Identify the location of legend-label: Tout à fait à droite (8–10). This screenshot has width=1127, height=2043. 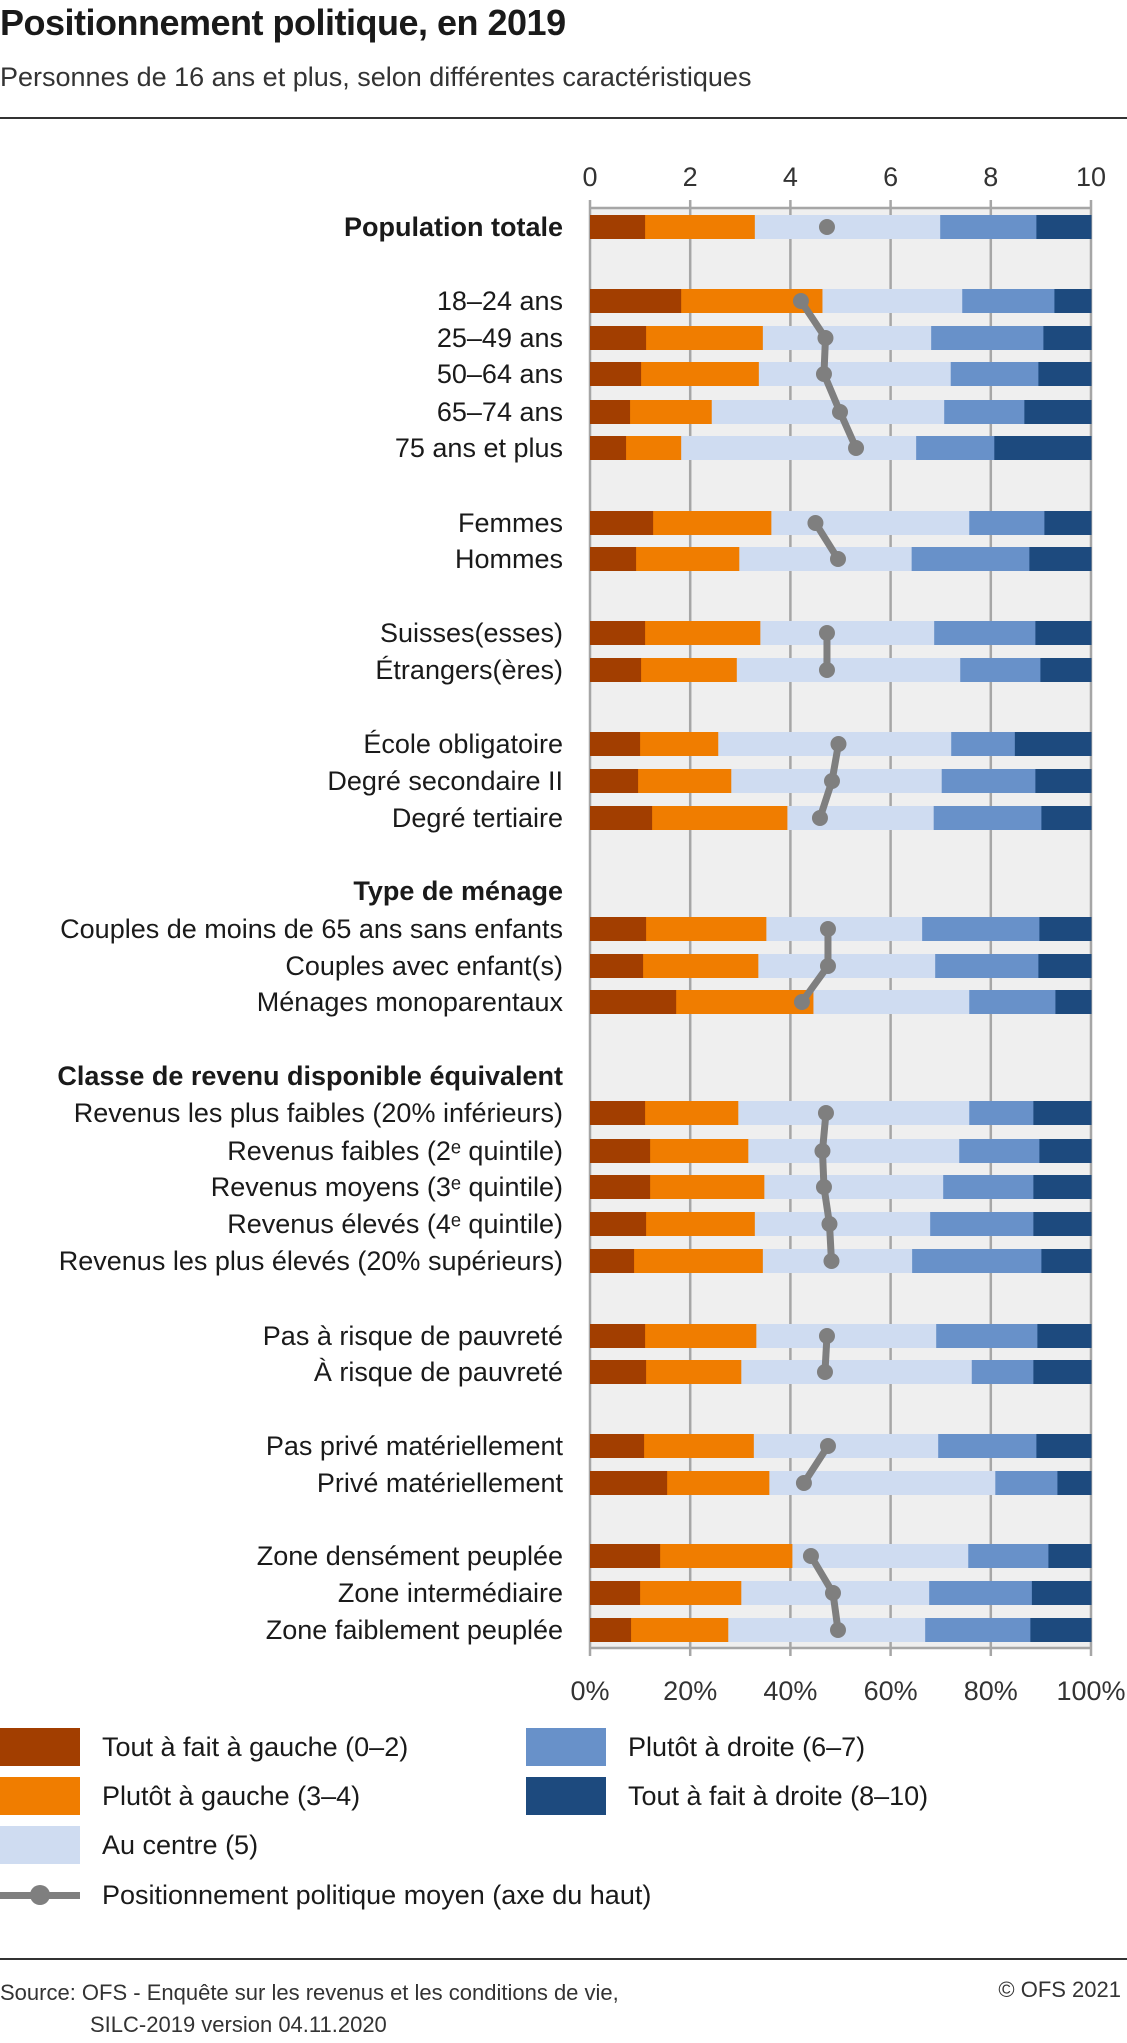
(778, 1795).